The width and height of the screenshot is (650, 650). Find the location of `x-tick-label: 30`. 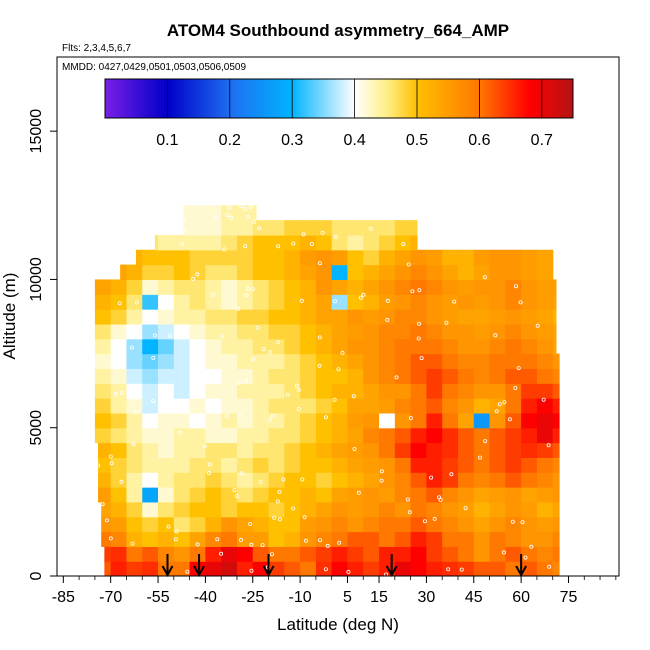

x-tick-label: 30 is located at coordinates (427, 597).